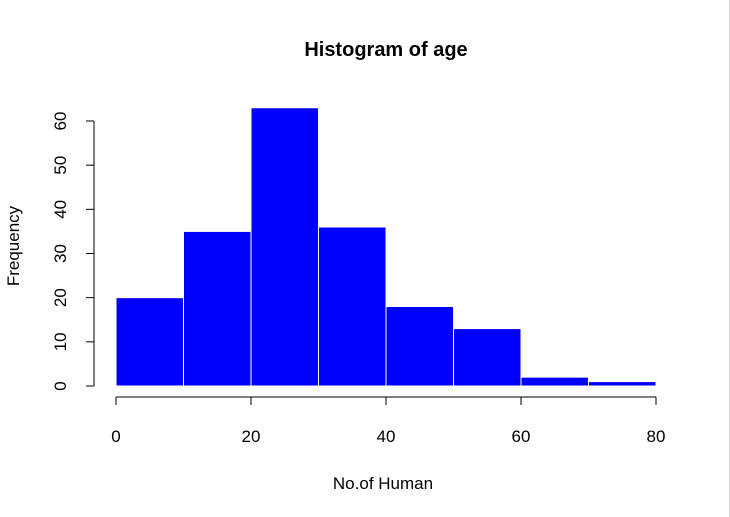 The image size is (730, 517). I want to click on y-axis-label: Frequency, so click(13, 245).